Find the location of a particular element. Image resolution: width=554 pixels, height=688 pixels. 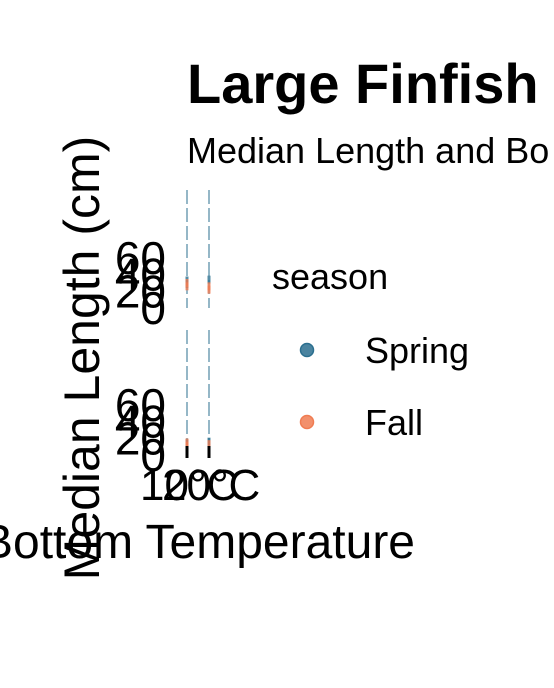

y-axis-label: Median Length (cm) is located at coordinates (82, 358).